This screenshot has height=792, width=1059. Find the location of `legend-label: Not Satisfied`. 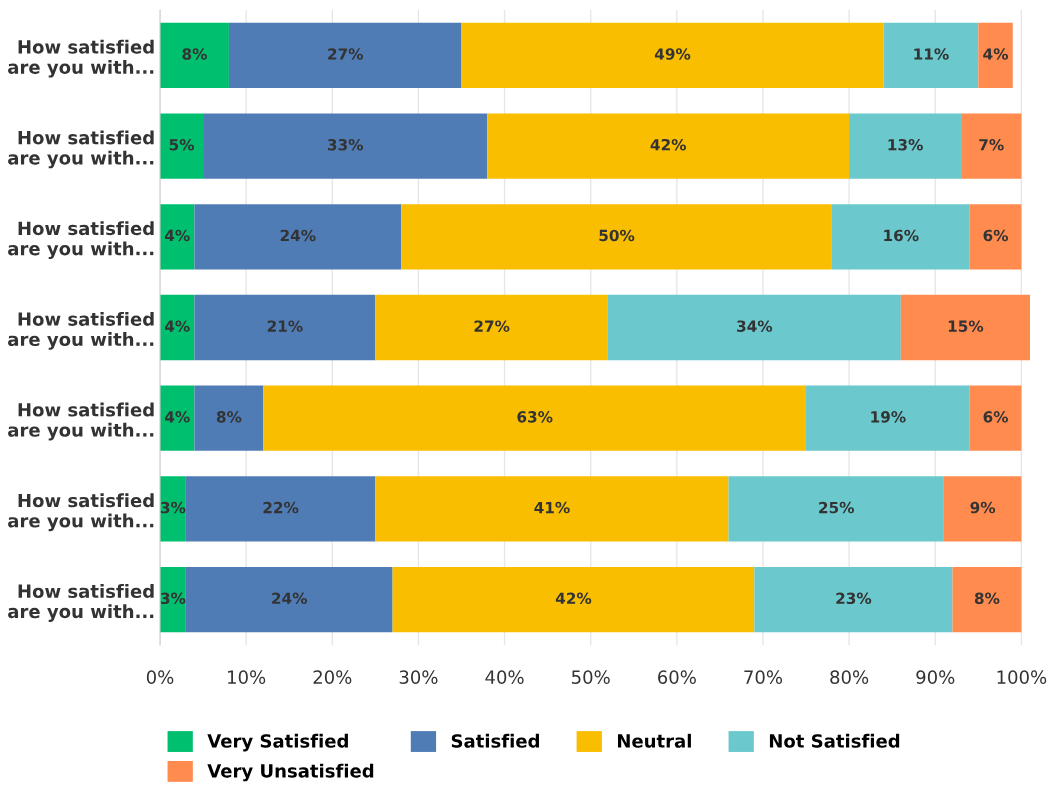

legend-label: Not Satisfied is located at coordinates (834, 740).